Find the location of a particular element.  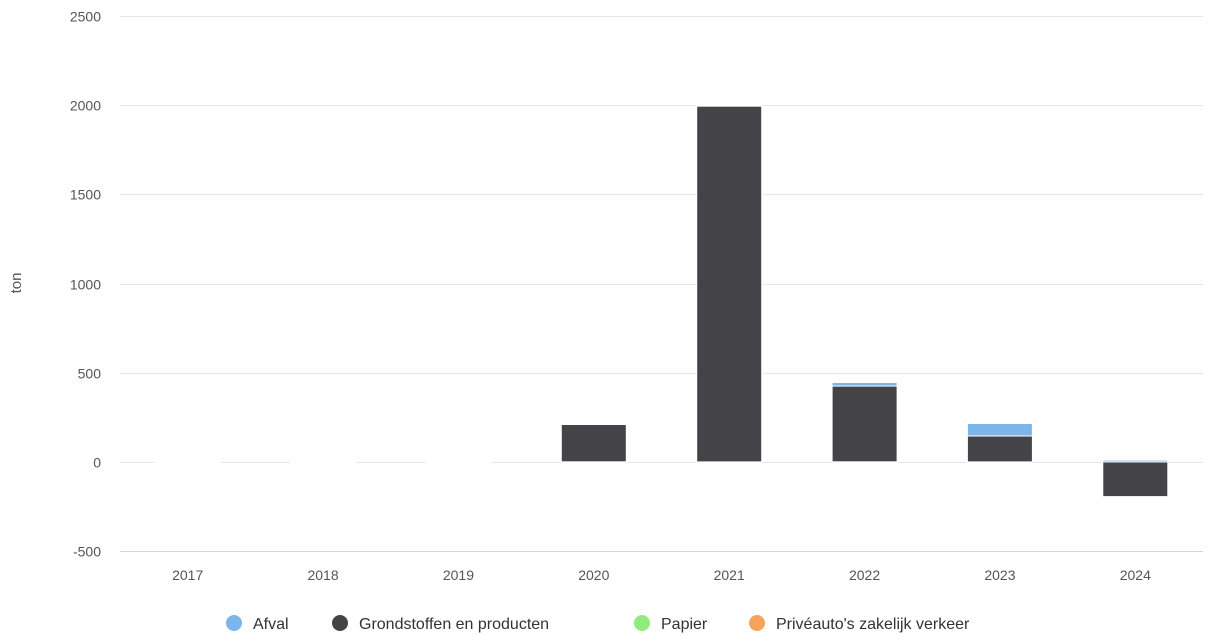

x-tick-label: 2017 is located at coordinates (187, 575).